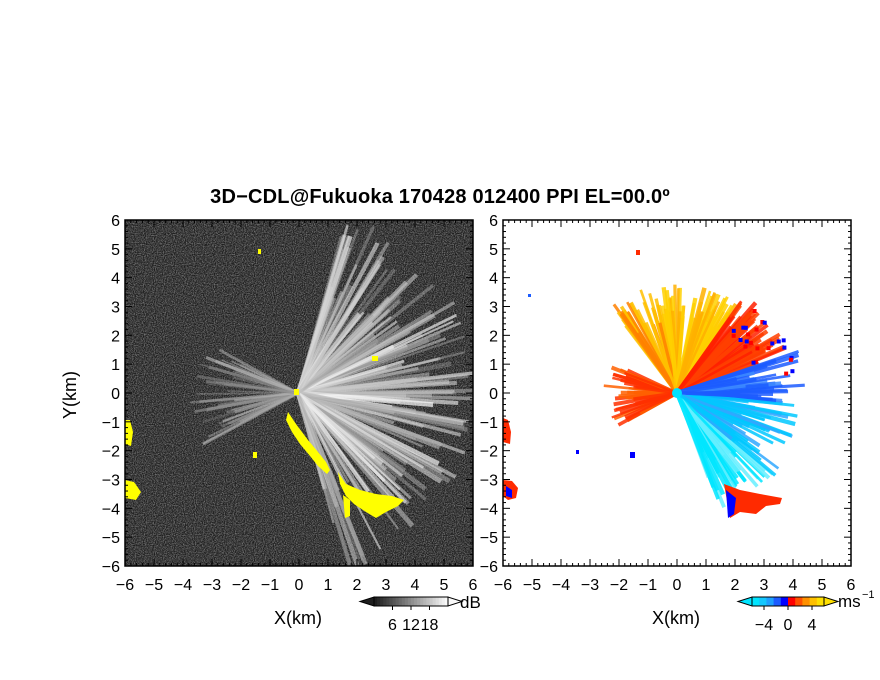 The width and height of the screenshot is (880, 680). Describe the element at coordinates (493, 365) in the screenshot. I see `right-y-tick-label: 1` at that location.